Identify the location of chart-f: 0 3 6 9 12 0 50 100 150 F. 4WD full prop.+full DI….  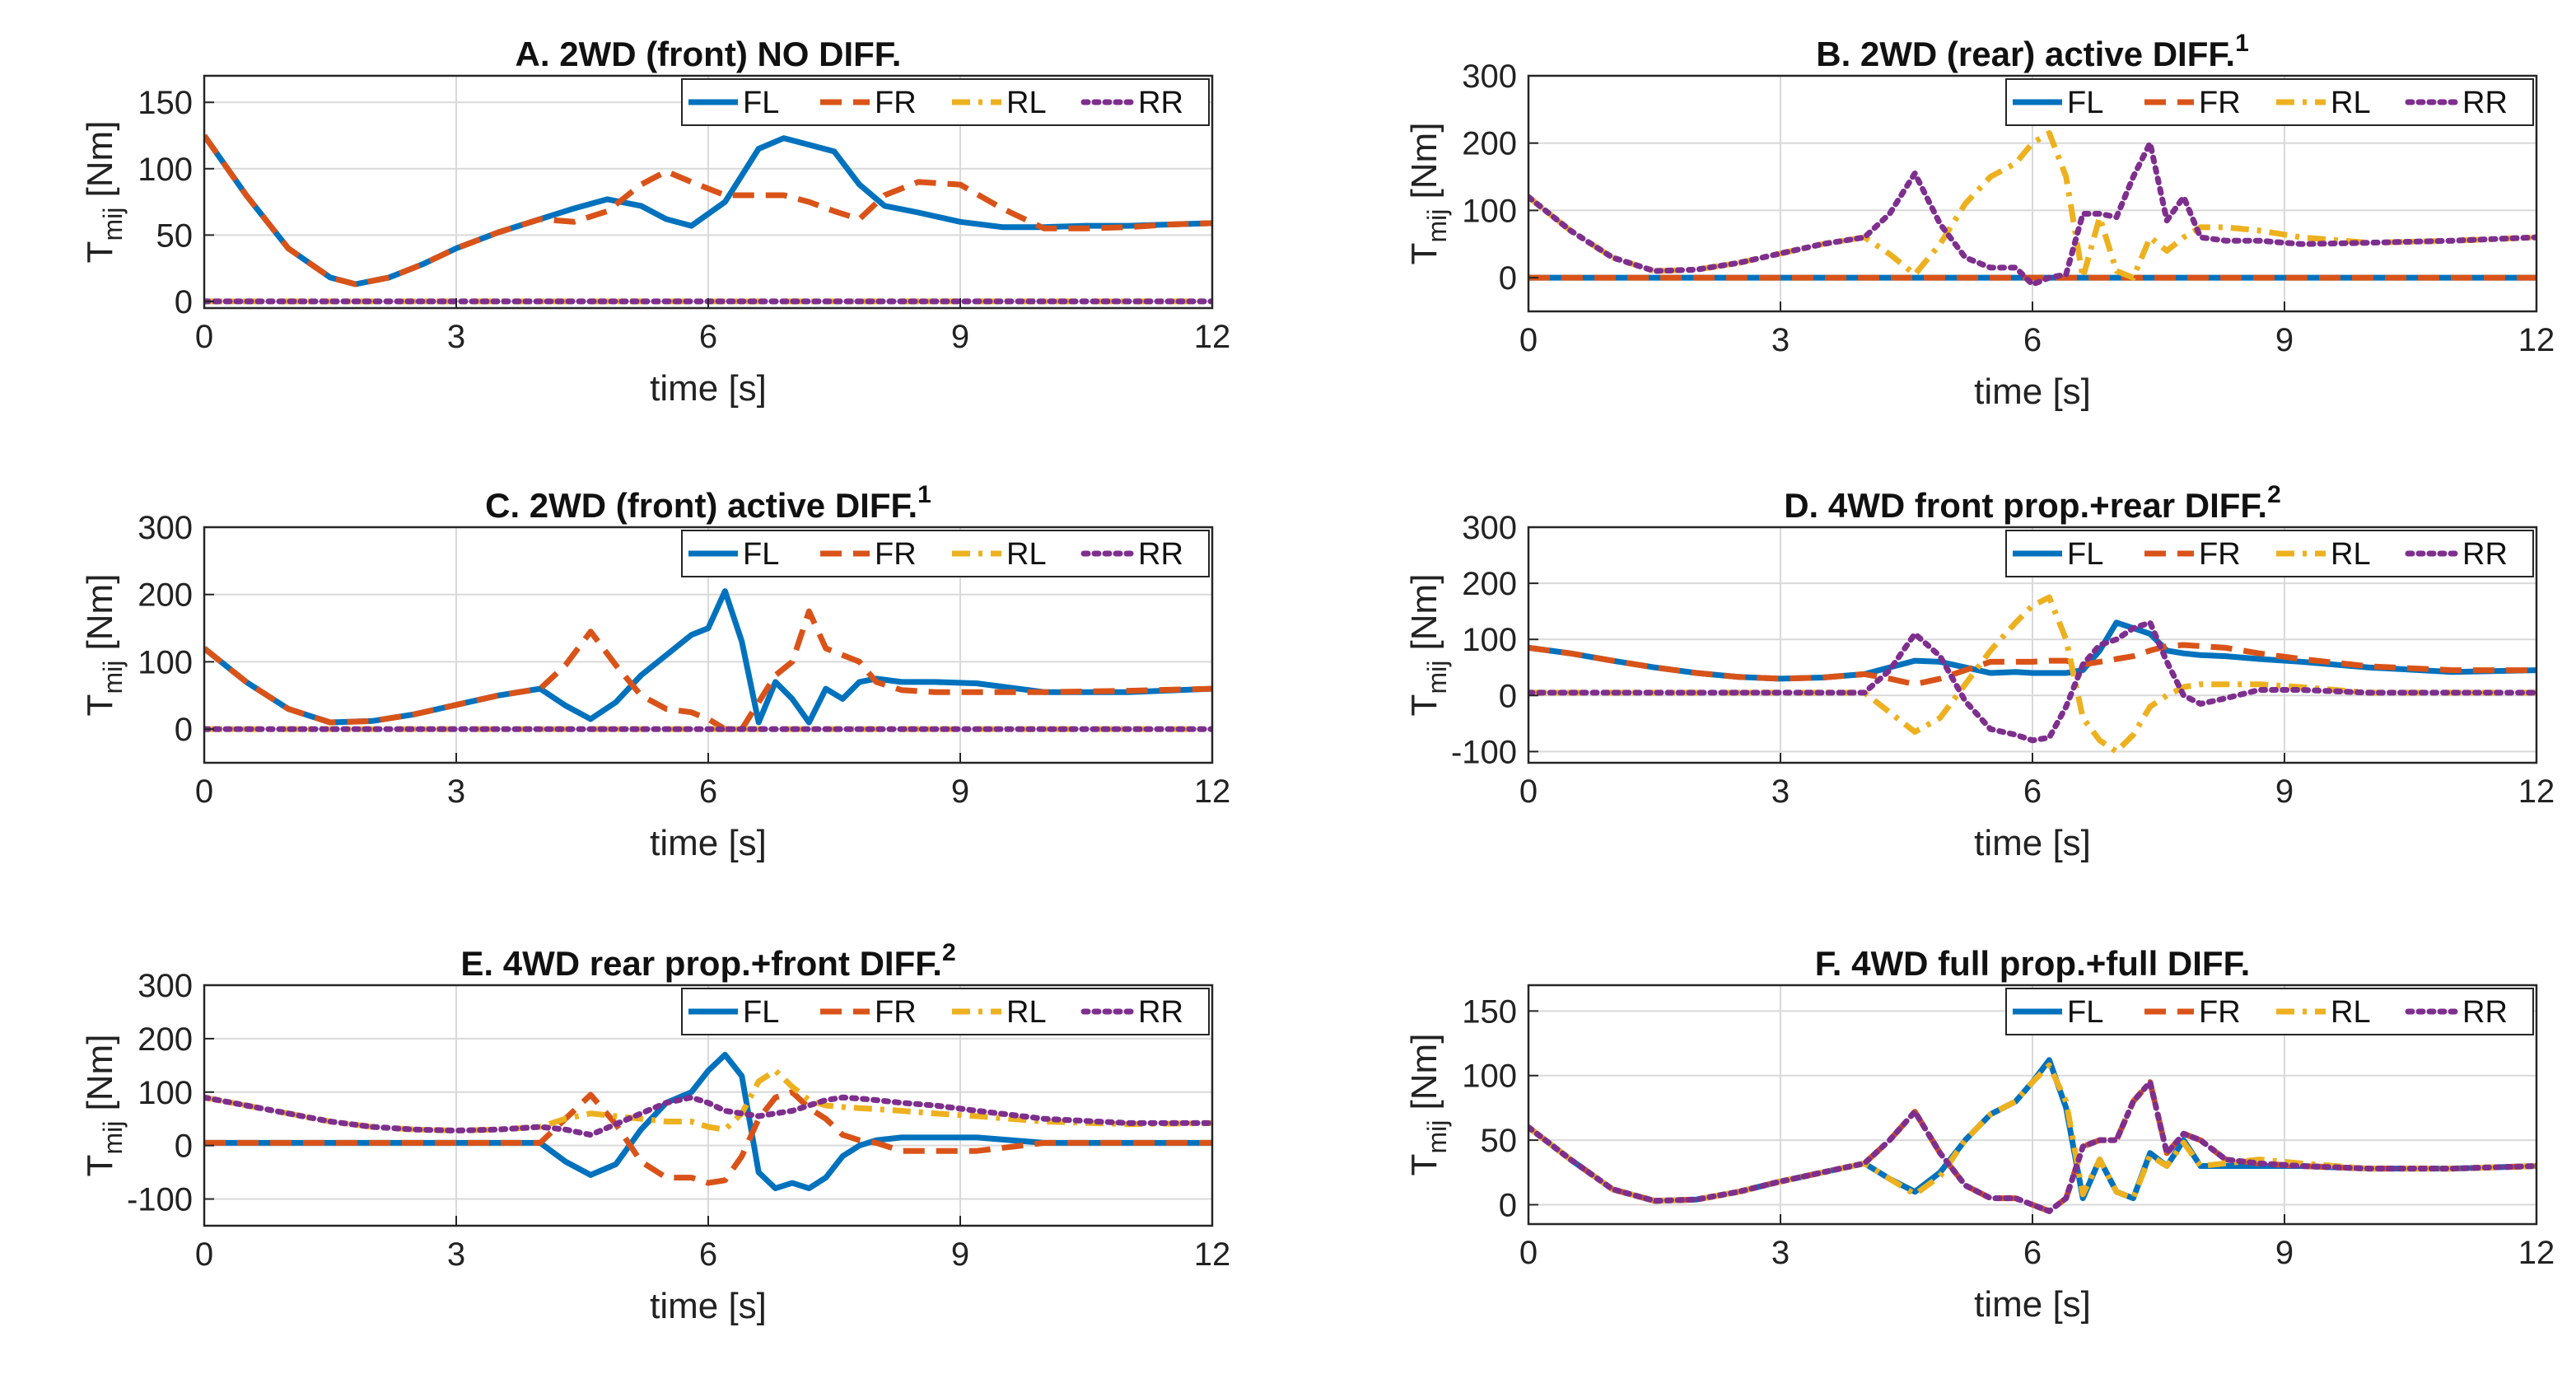
(1979, 1134).